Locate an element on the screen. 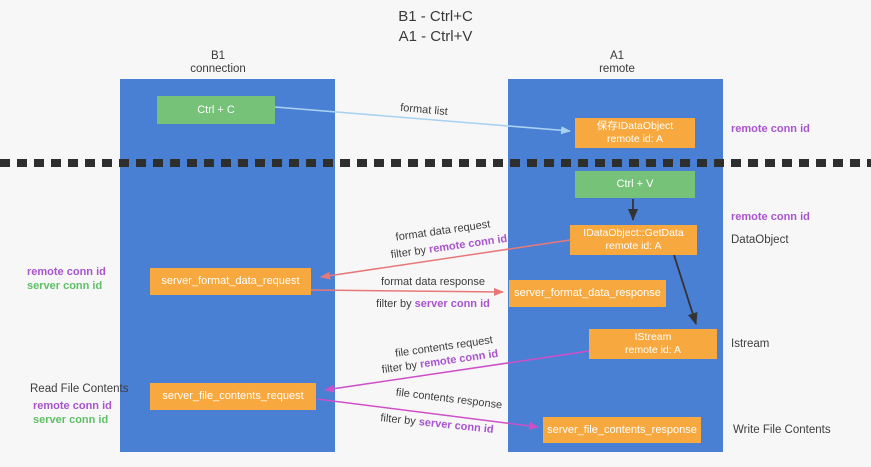 This screenshot has height=467, width=871. saved-idataobject-line2: remote id: A is located at coordinates (635, 139).